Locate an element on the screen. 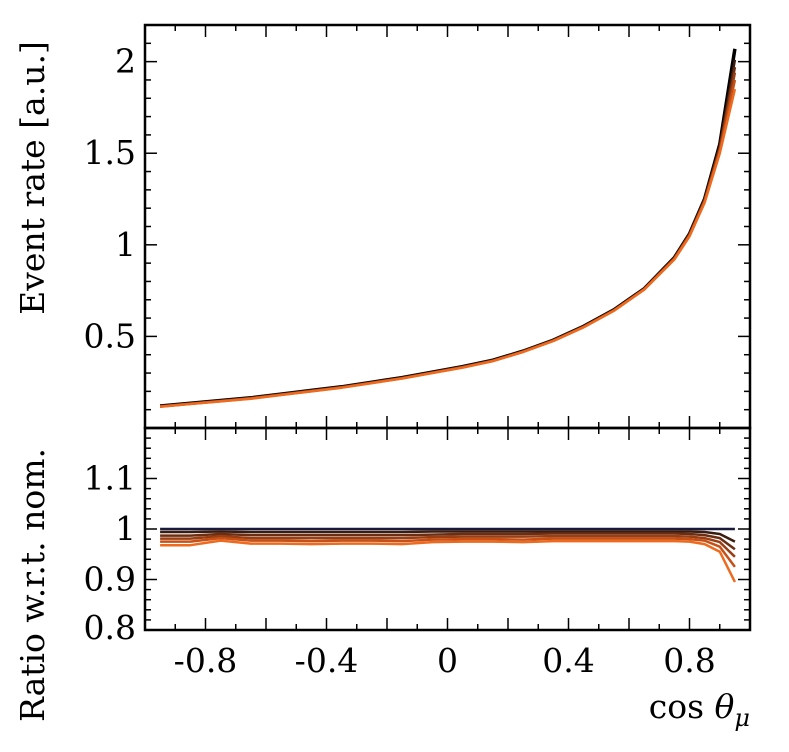  ratio-y-axis-label: Ratio w.r.t. nom. is located at coordinates (32, 585).